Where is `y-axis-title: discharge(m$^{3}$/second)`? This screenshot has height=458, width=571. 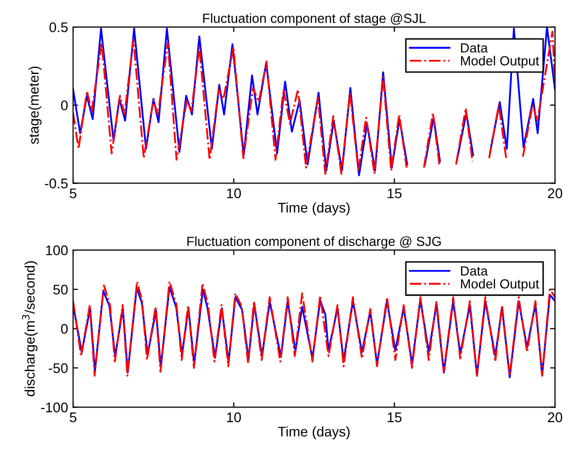
y-axis-title: discharge(m$^{3}$/second) is located at coordinates (30, 328).